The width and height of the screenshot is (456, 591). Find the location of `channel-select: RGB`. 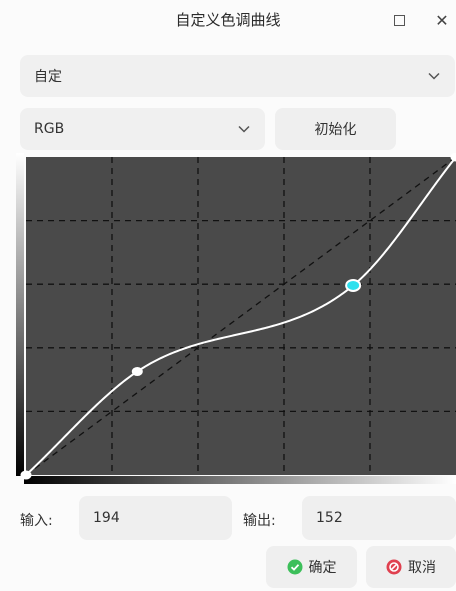

channel-select: RGB is located at coordinates (142, 129).